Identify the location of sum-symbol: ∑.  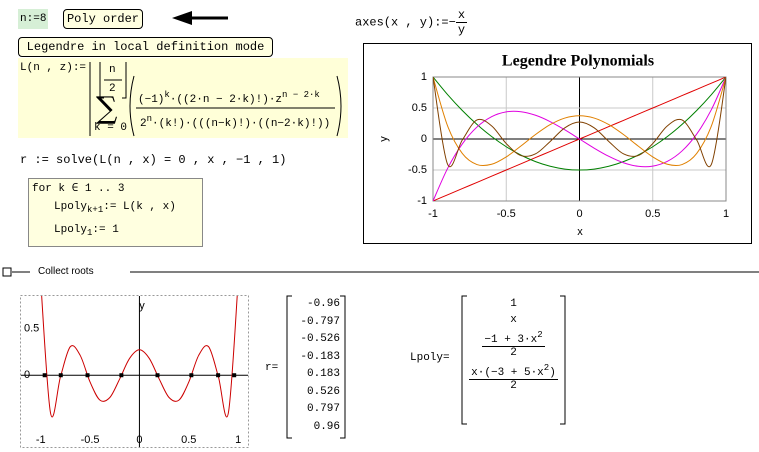
(107, 108).